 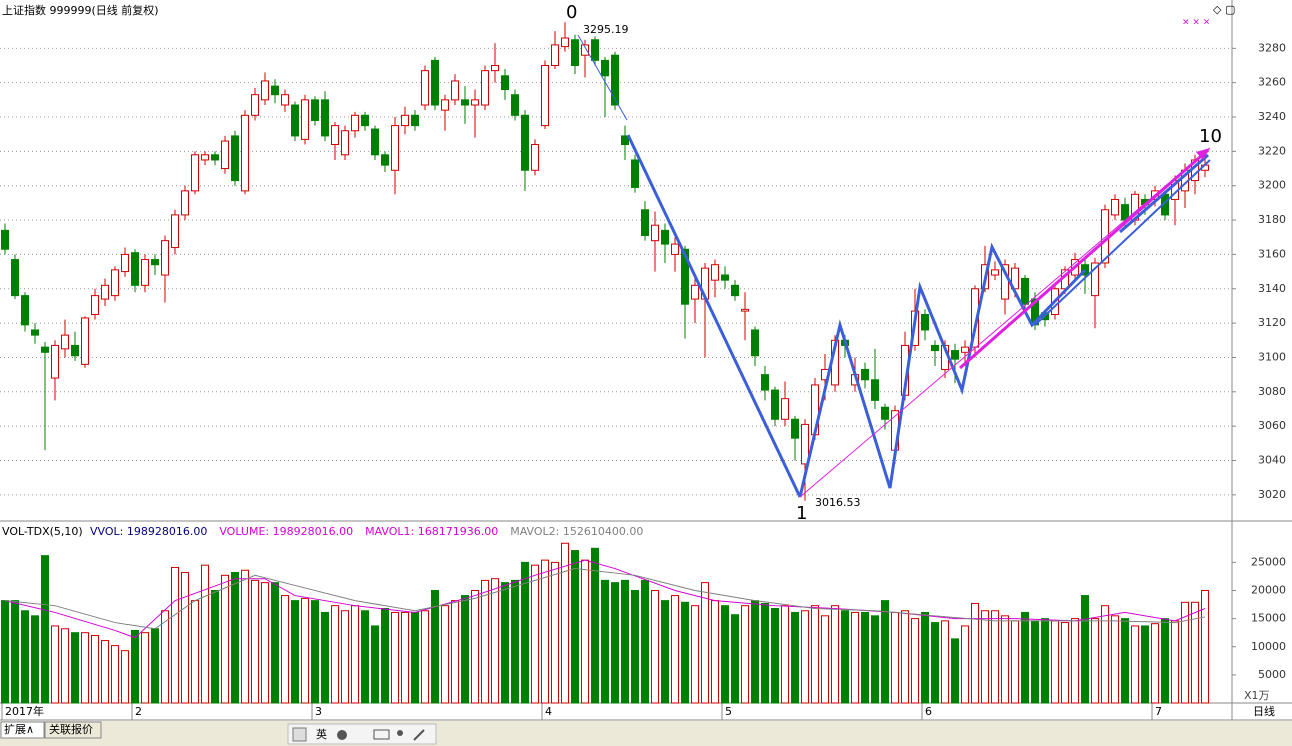 What do you see at coordinates (286, 531) in the screenshot?
I see `indicator-label: VOLUME: 198928016.00` at bounding box center [286, 531].